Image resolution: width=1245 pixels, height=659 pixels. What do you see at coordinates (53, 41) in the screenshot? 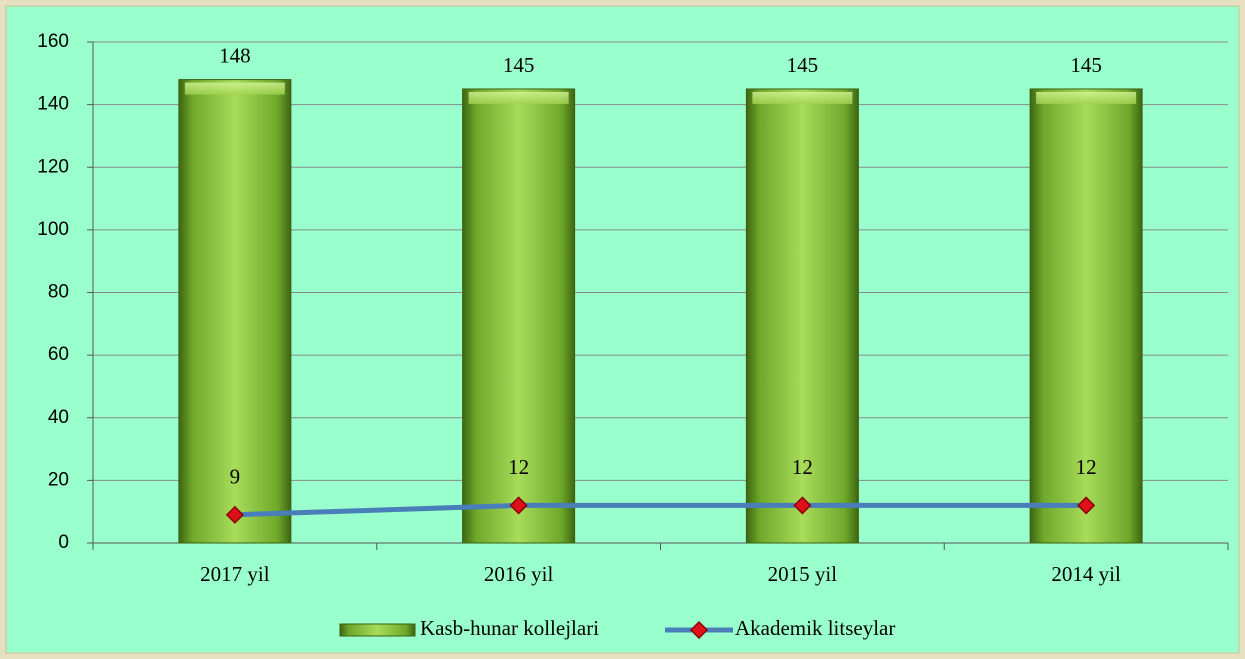
I see `y-tick-label: 160` at bounding box center [53, 41].